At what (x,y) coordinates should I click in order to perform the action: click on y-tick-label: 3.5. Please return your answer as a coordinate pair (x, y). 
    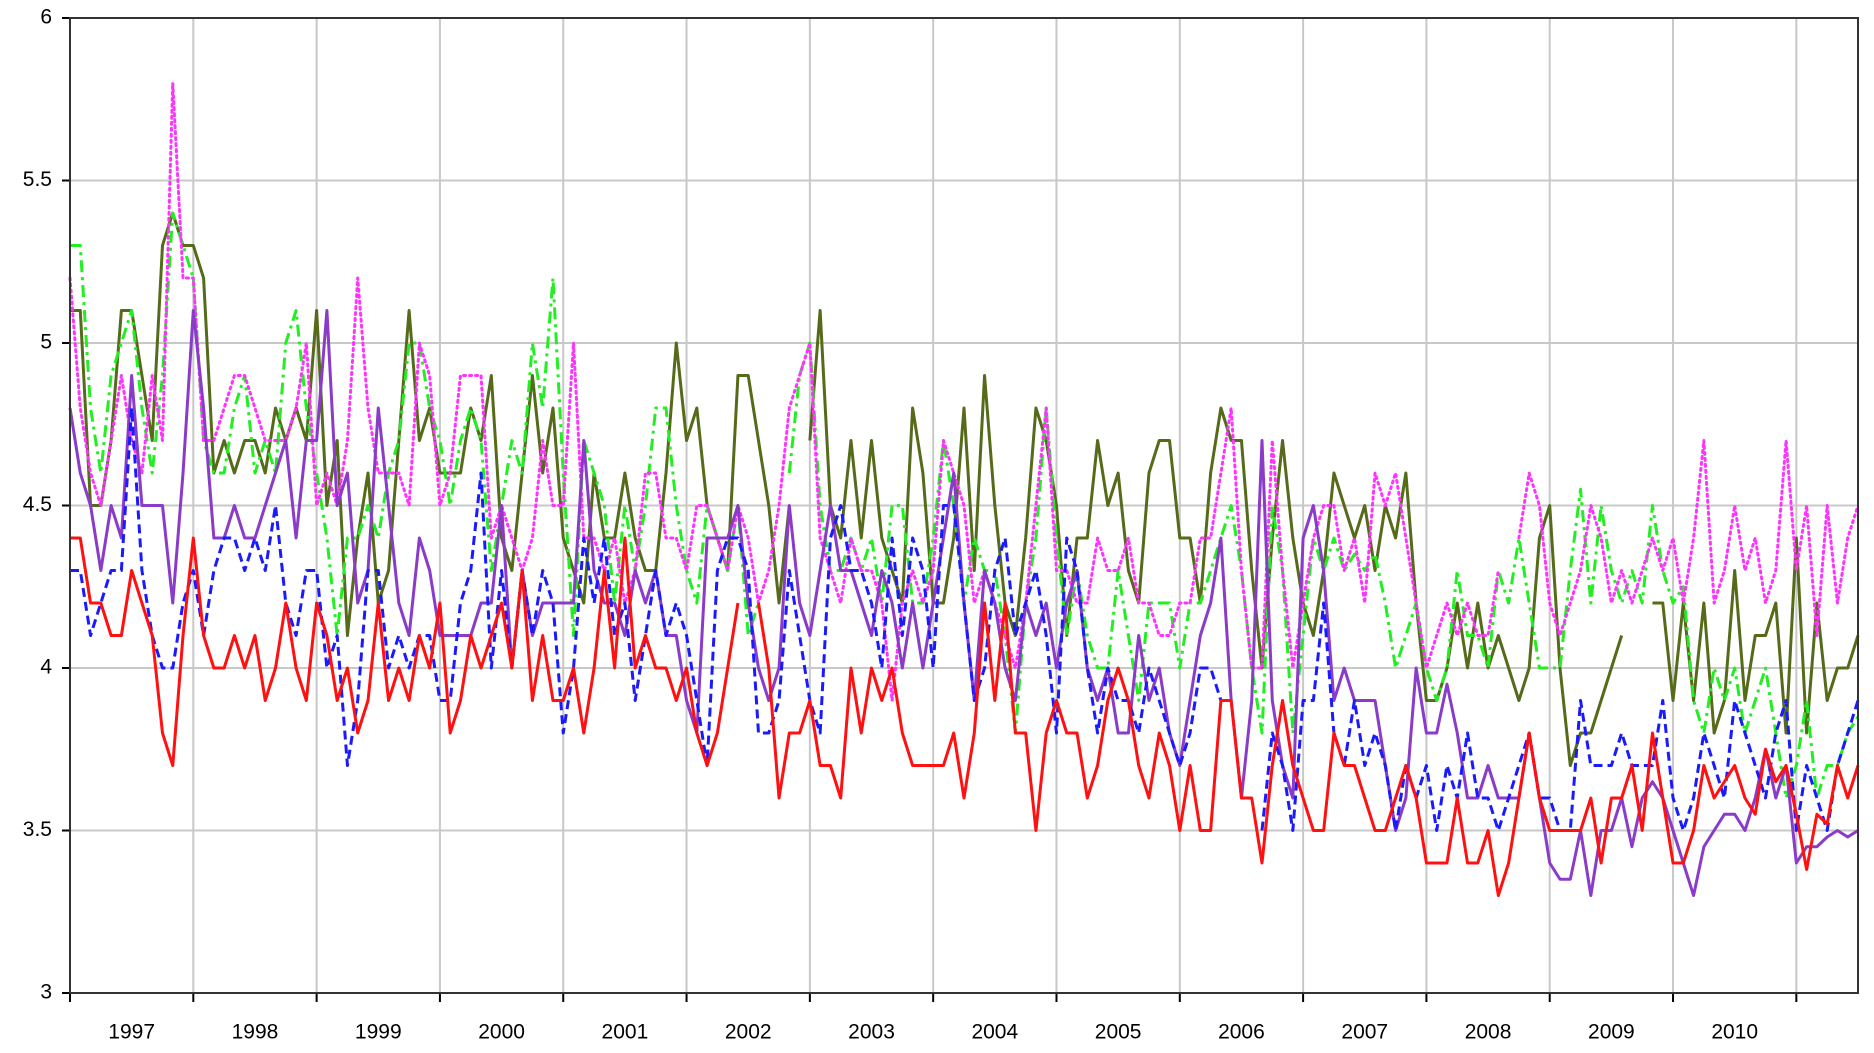
    Looking at the image, I should click on (37, 829).